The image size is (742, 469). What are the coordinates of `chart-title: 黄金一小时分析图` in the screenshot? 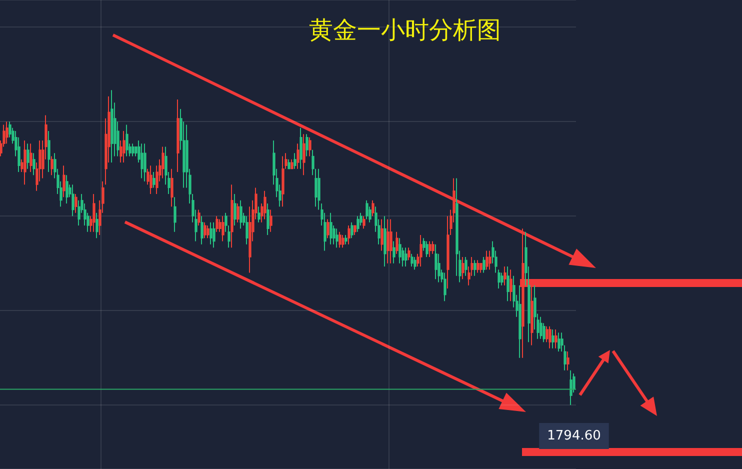 It's located at (405, 30).